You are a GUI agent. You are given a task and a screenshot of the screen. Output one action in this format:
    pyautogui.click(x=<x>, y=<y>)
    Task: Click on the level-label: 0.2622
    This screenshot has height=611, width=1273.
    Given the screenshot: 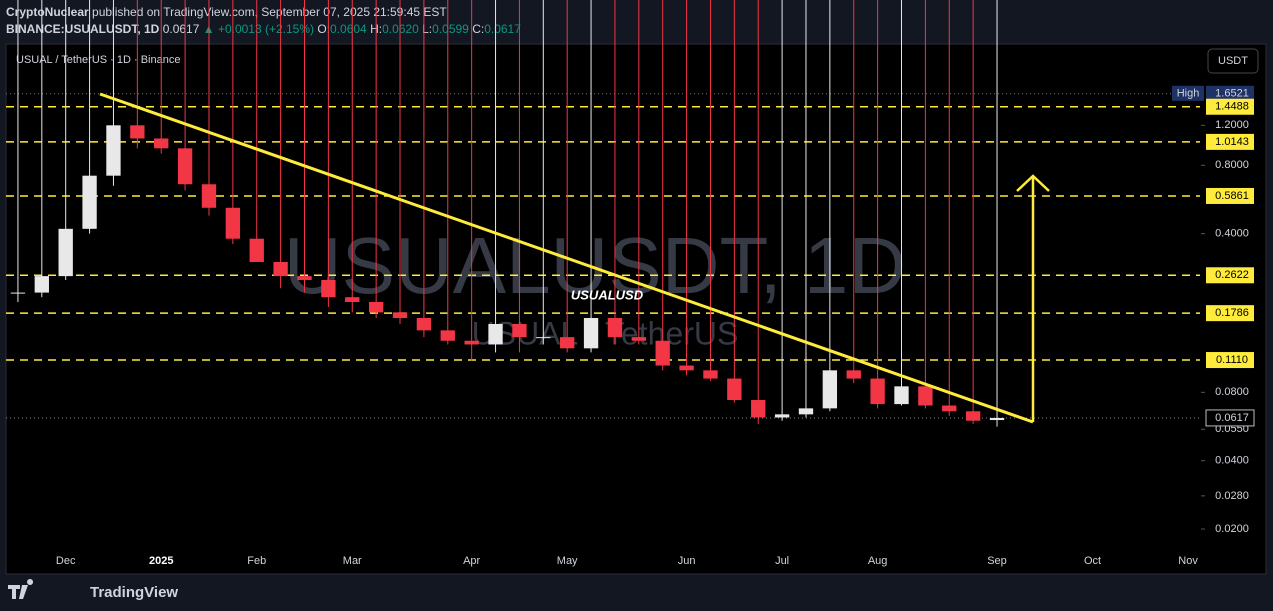 What is the action you would take?
    pyautogui.click(x=1232, y=275)
    